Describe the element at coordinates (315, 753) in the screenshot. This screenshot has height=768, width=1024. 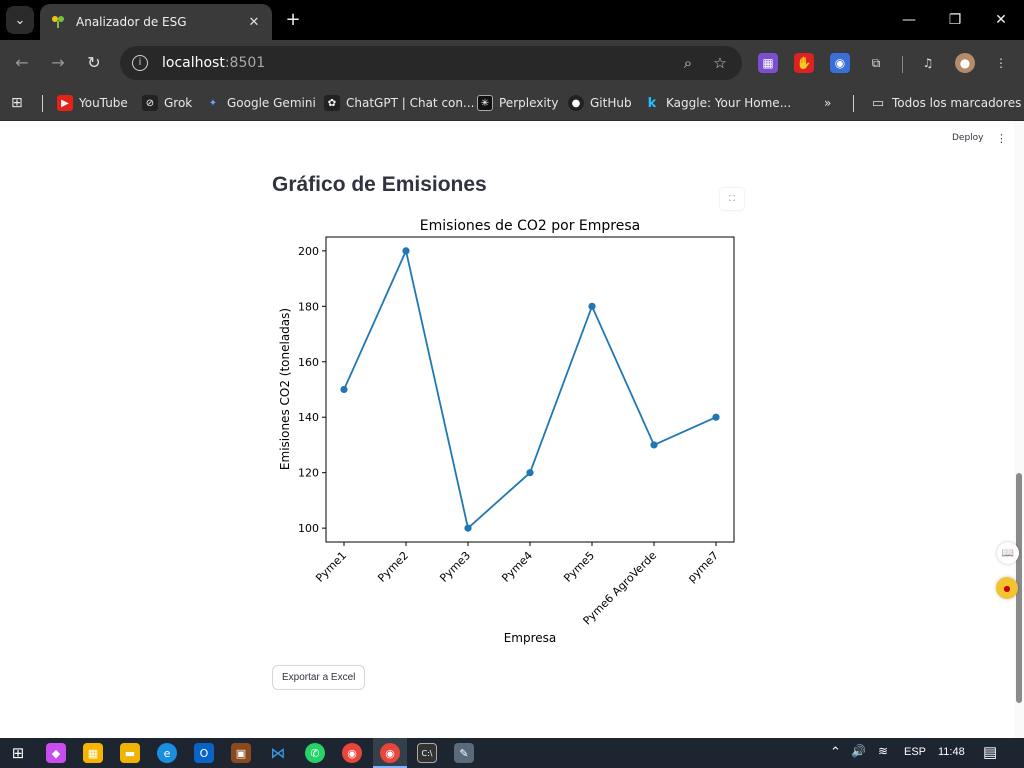
I see `whatsapp-icon: ✆` at that location.